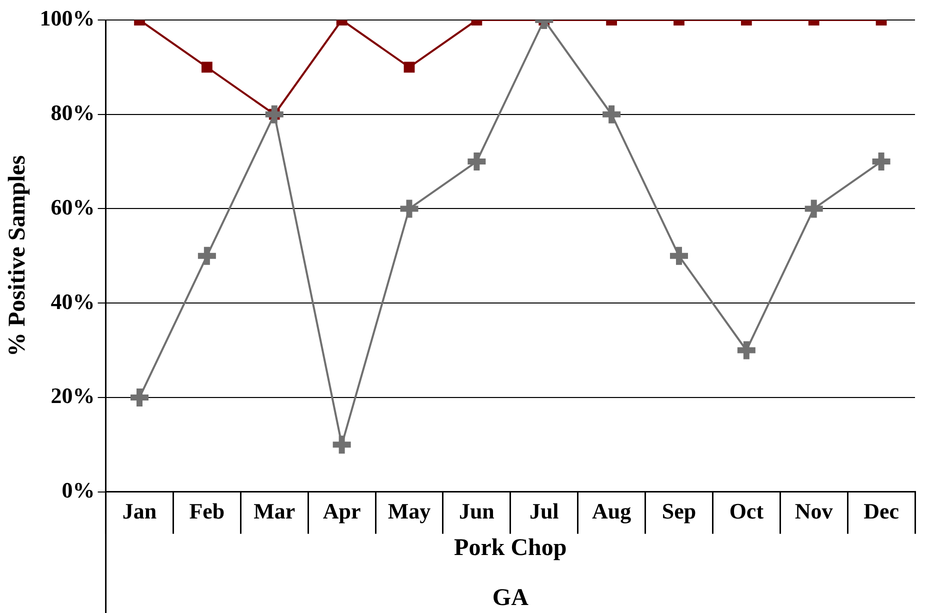 This screenshot has height=613, width=930. Describe the element at coordinates (476, 511) in the screenshot. I see `x-tick-label: Jun` at that location.